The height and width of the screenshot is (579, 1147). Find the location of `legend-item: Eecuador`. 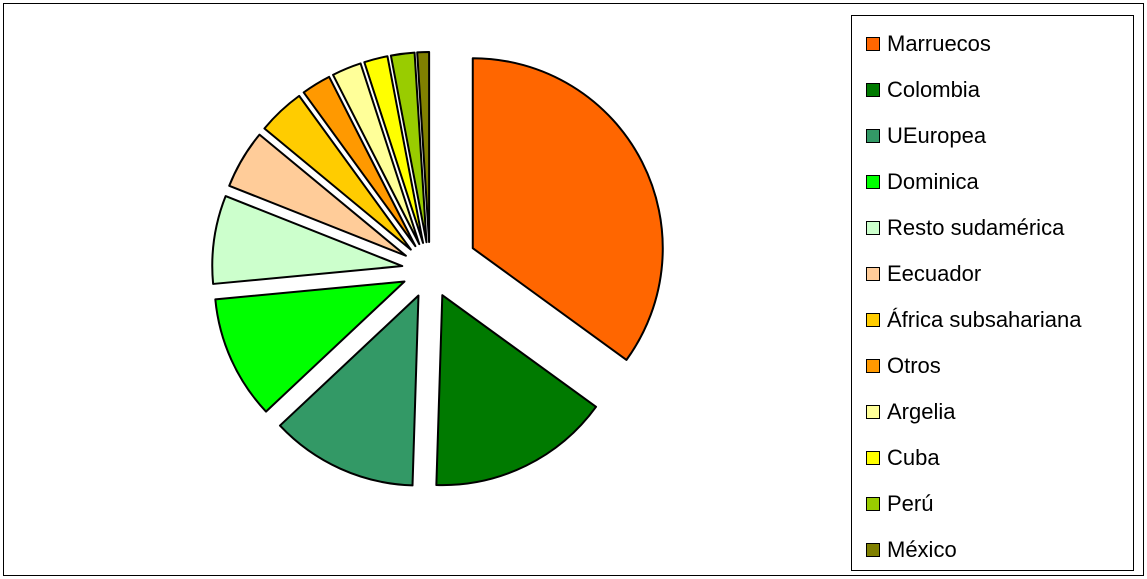

legend-item: Eecuador is located at coordinates (923, 274).